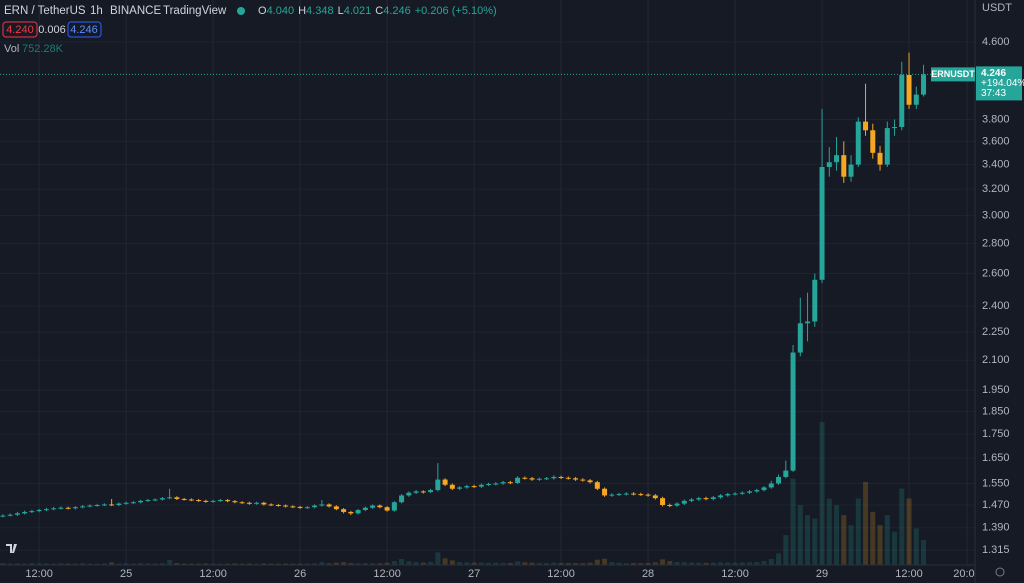 The width and height of the screenshot is (1024, 583). Describe the element at coordinates (96, 11) in the screenshot. I see `interval: 1h` at that location.